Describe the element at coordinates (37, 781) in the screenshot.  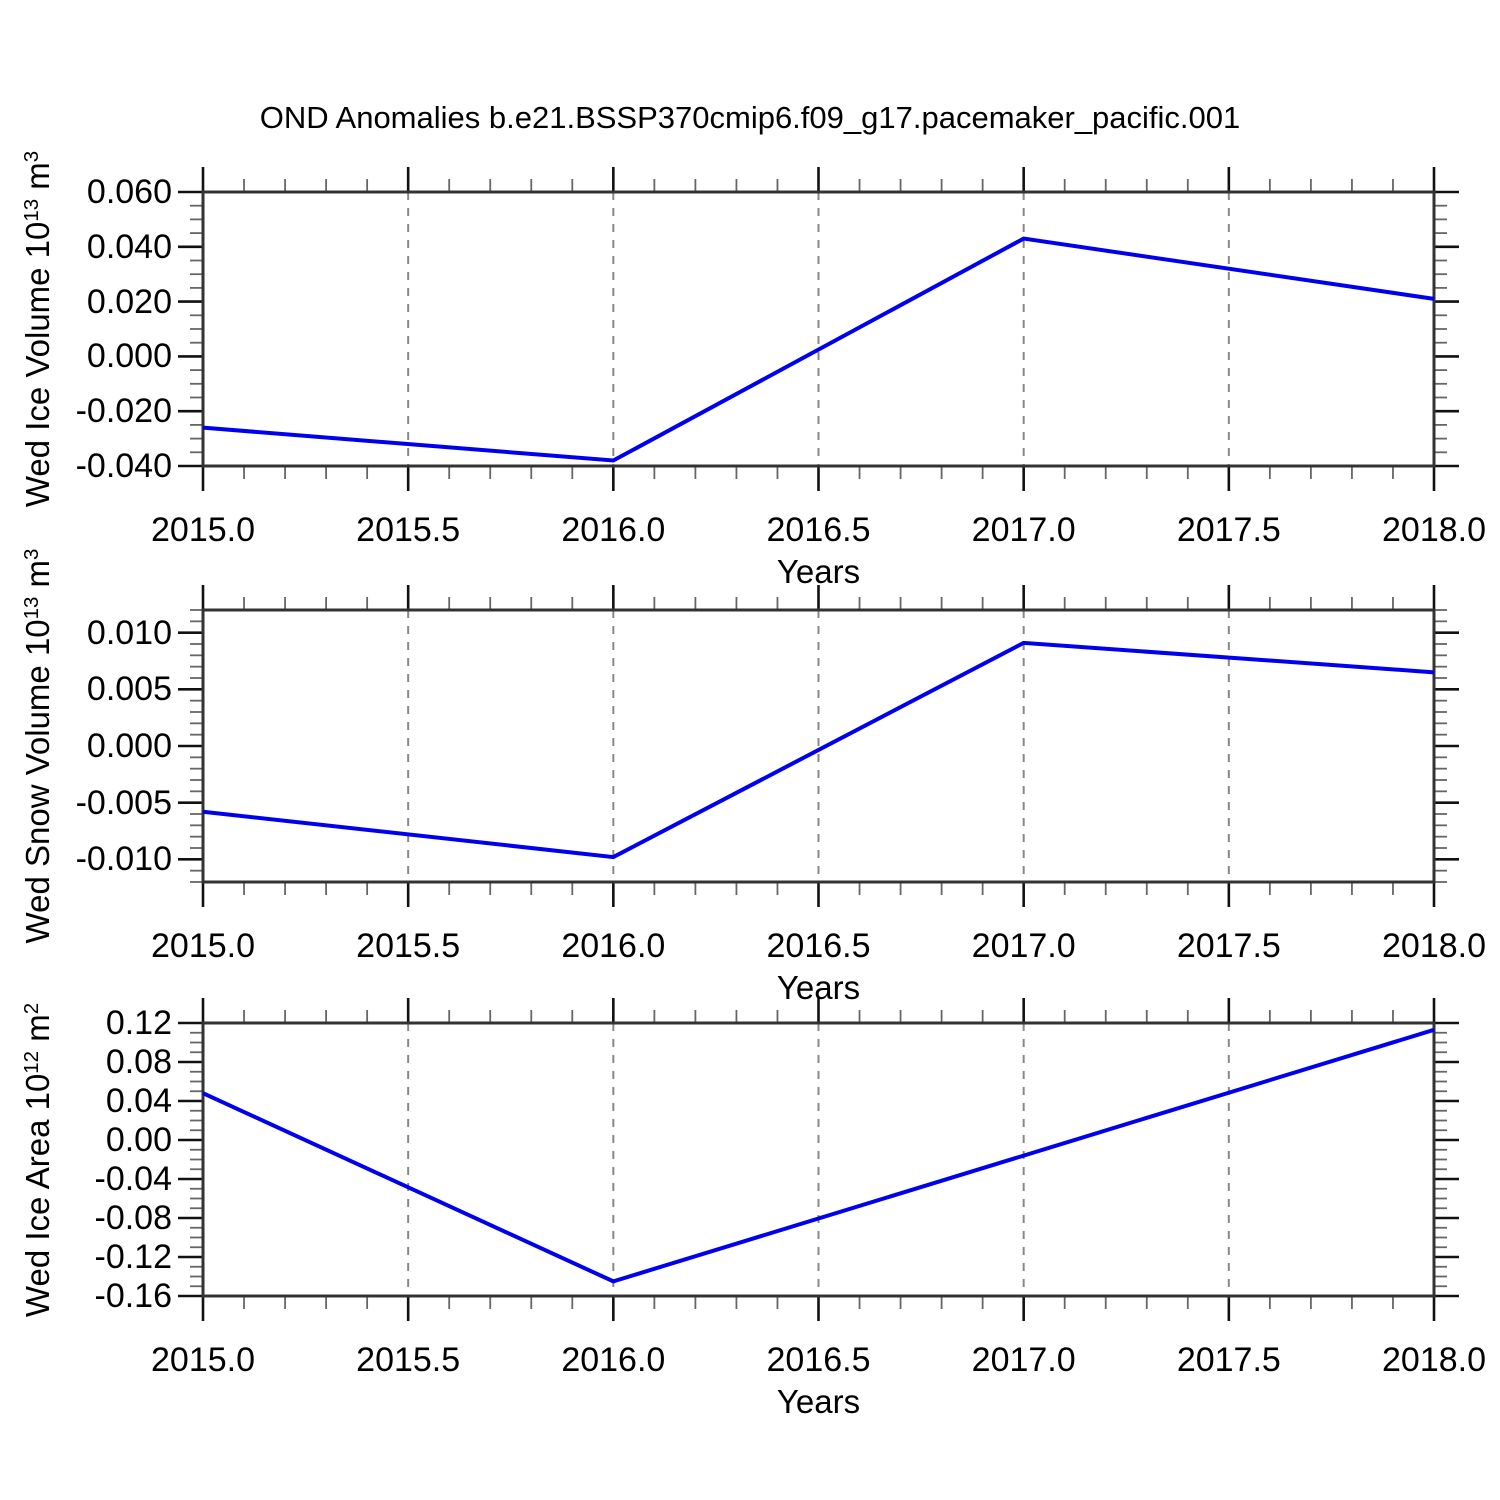
I see `y-axis-title-text: Wed Snow Volume 10` at that location.